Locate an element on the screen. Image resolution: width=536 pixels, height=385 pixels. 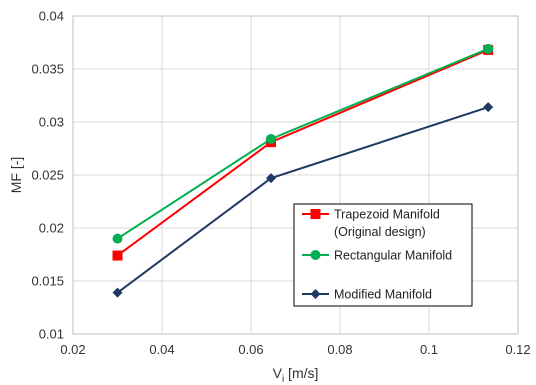
legend-label: Rectangular Manifold is located at coordinates (393, 256).